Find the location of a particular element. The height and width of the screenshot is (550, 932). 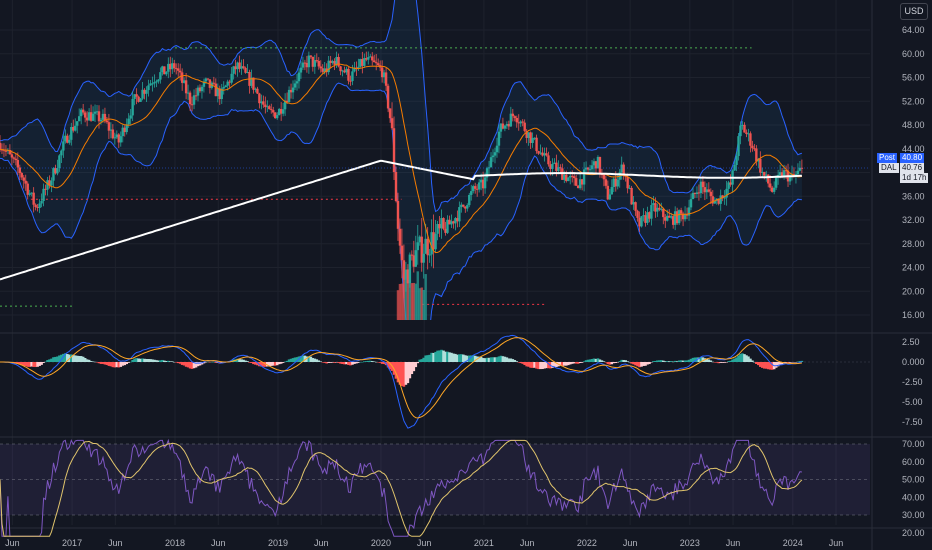

macd-tick-label: -7.50 is located at coordinates (912, 422).